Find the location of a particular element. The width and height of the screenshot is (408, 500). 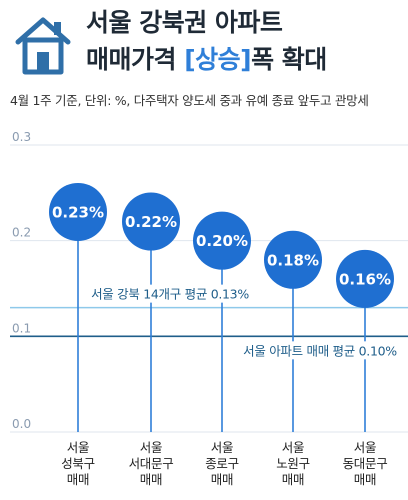

seoul-average-label: 서울 아파트 매매 평균 0.10% is located at coordinates (320, 350).